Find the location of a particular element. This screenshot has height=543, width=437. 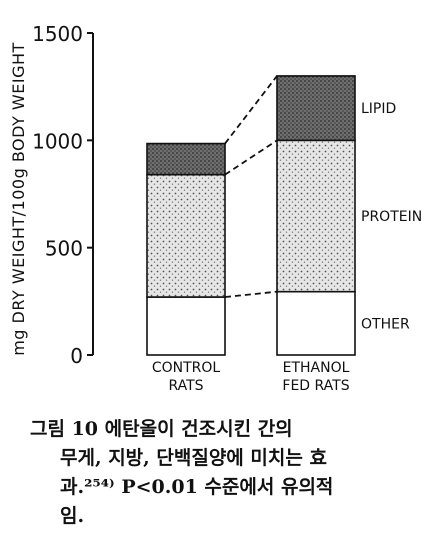

category-label: CONTROL is located at coordinates (186, 368).